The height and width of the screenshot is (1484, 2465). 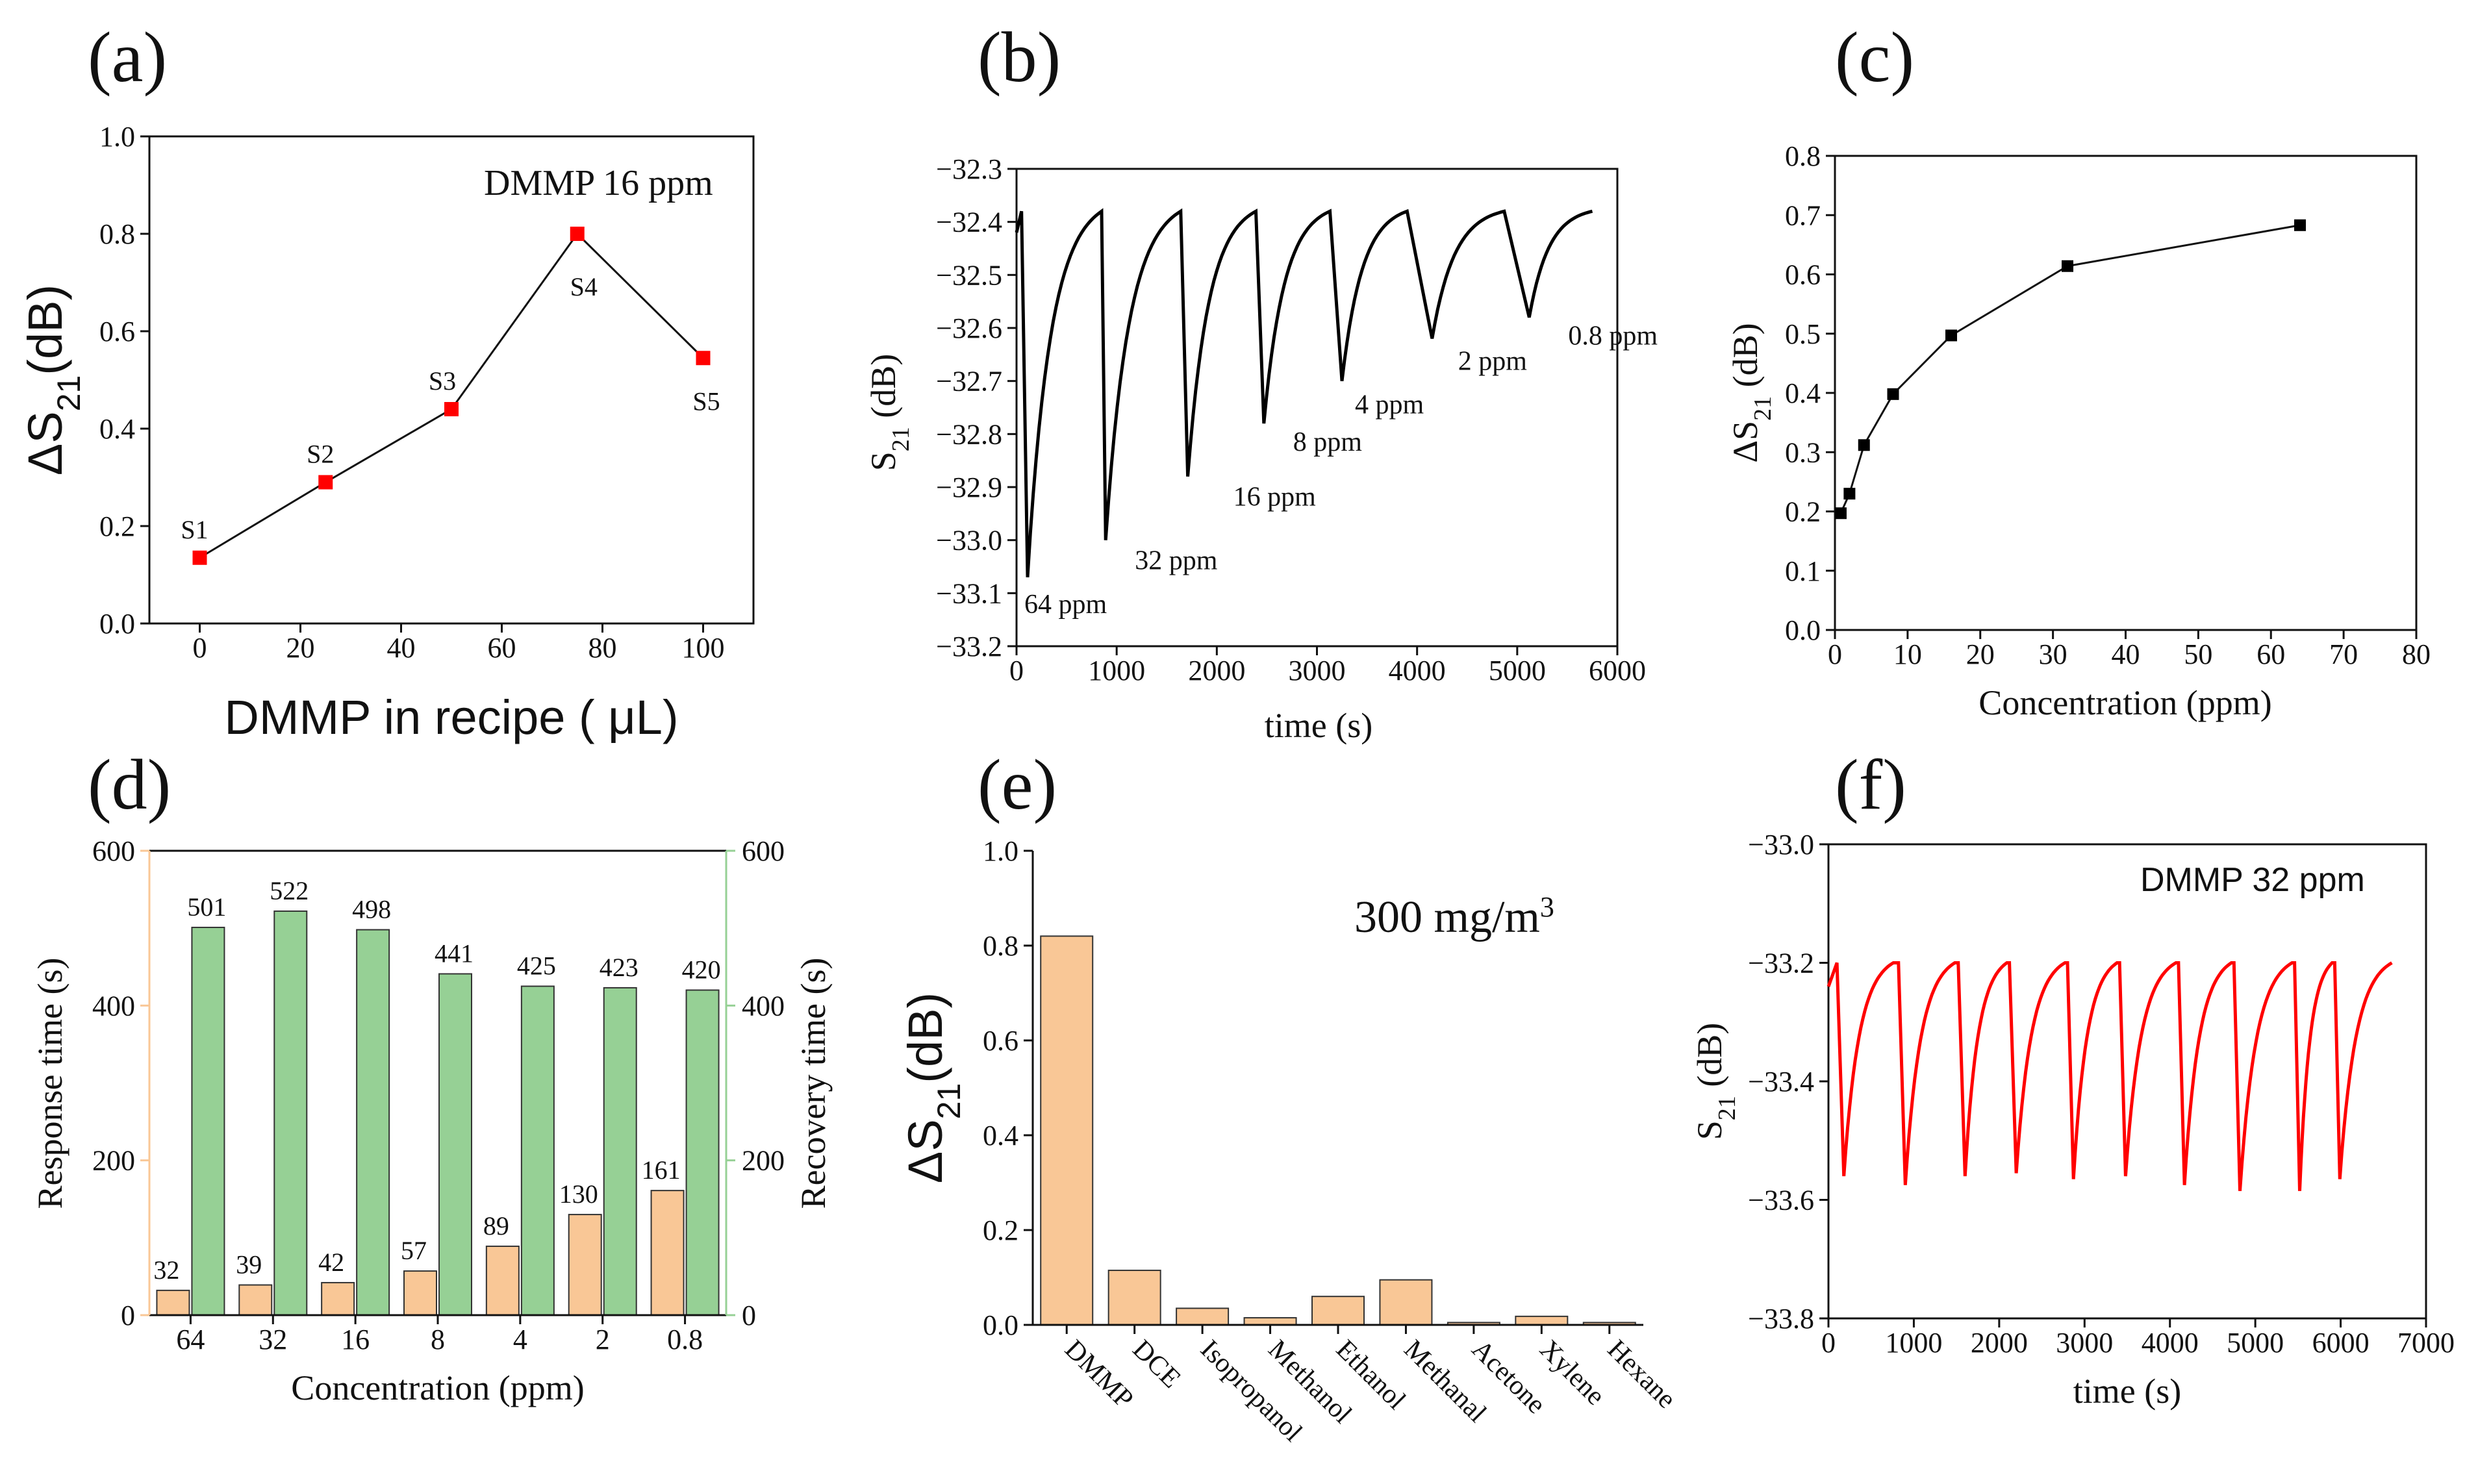 What do you see at coordinates (813, 1083) in the screenshot?
I see `panel-d-right-axis-title: Recovery time (s)` at bounding box center [813, 1083].